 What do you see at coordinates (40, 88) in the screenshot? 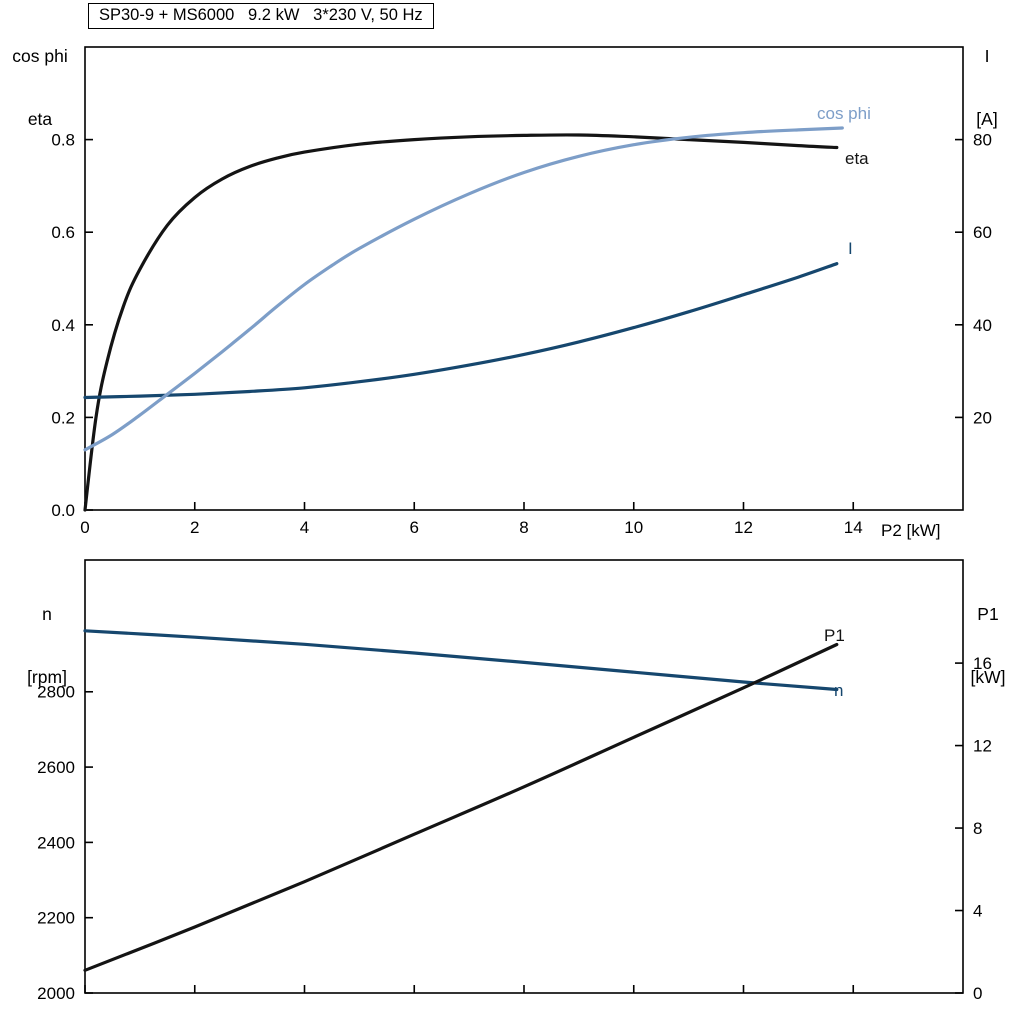
I see `top-left-axis-title: cos phi eta` at bounding box center [40, 88].